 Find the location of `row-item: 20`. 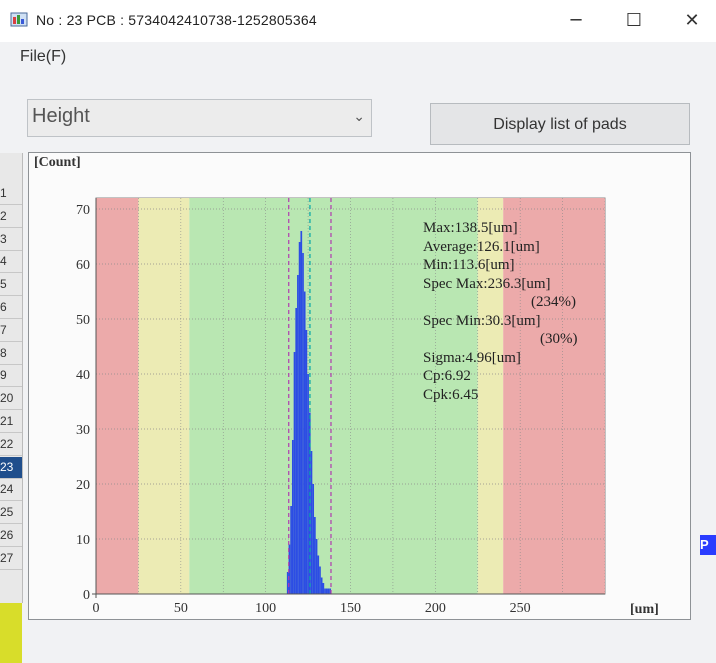

row-item: 20 is located at coordinates (11, 399).